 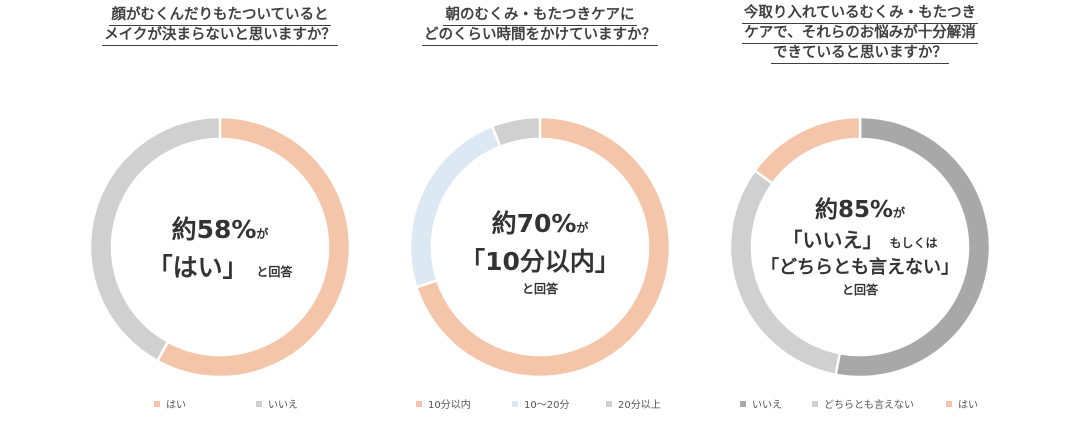 I want to click on center-3-line-1: 約85%, so click(x=854, y=210).